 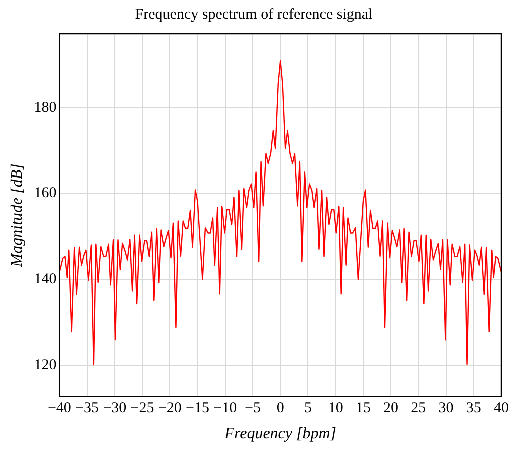 I want to click on x-tick-label: 15, so click(x=363, y=408).